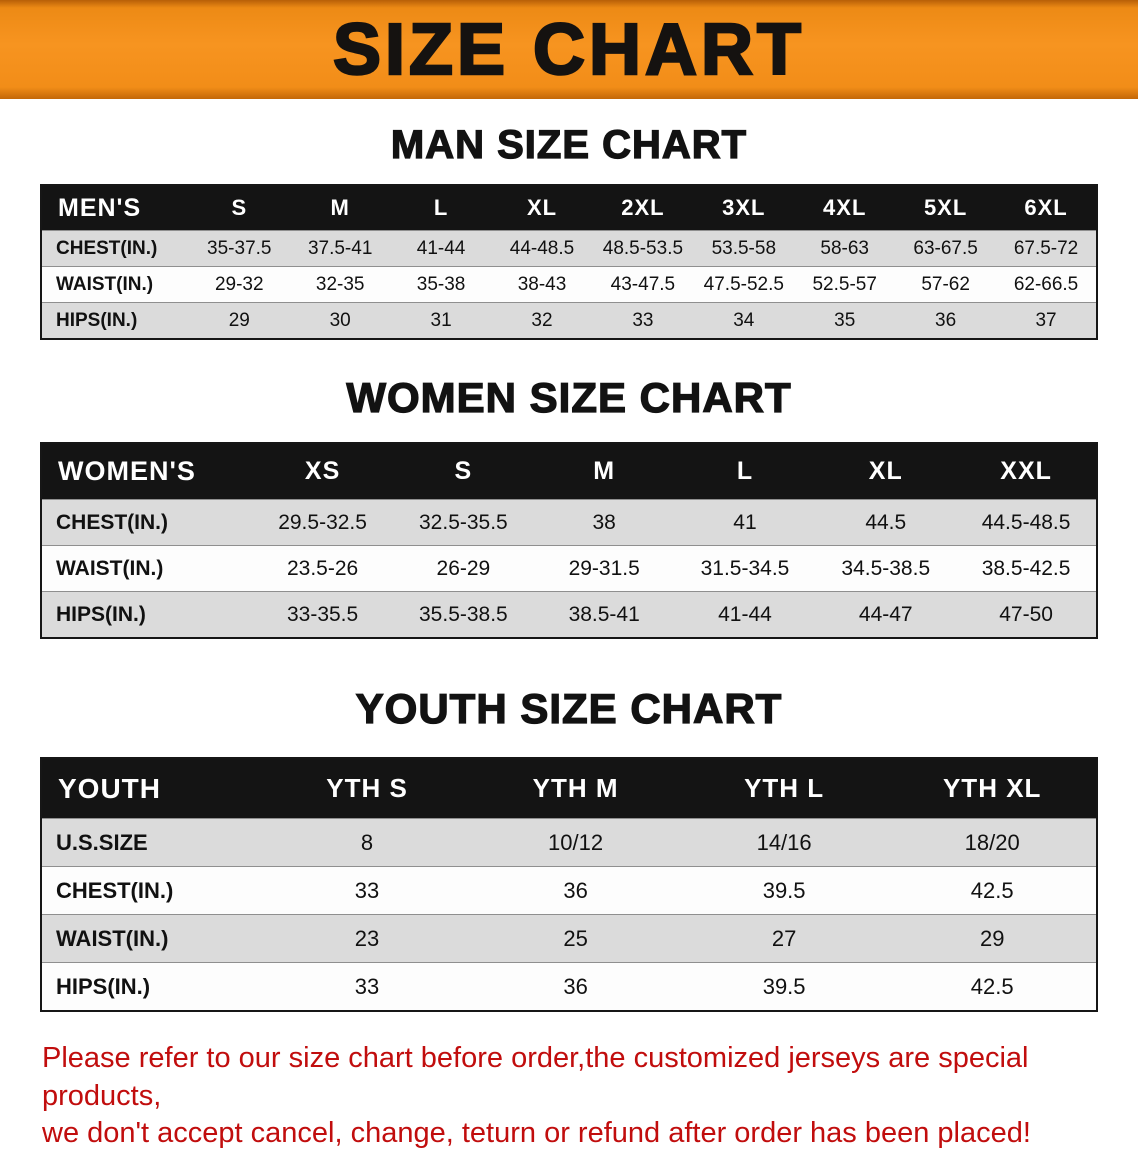  I want to click on size-cell: 26-29, so click(463, 568).